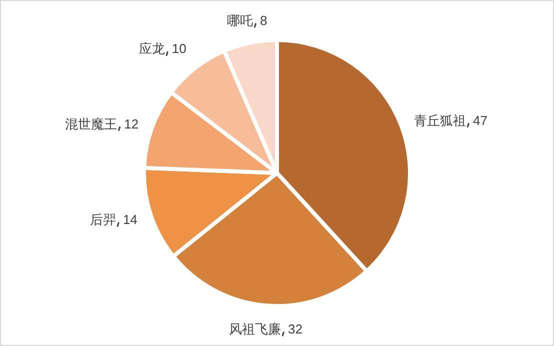 This screenshot has height=346, width=554. Describe the element at coordinates (151, 48) in the screenshot. I see `slice-label: 应龙` at that location.